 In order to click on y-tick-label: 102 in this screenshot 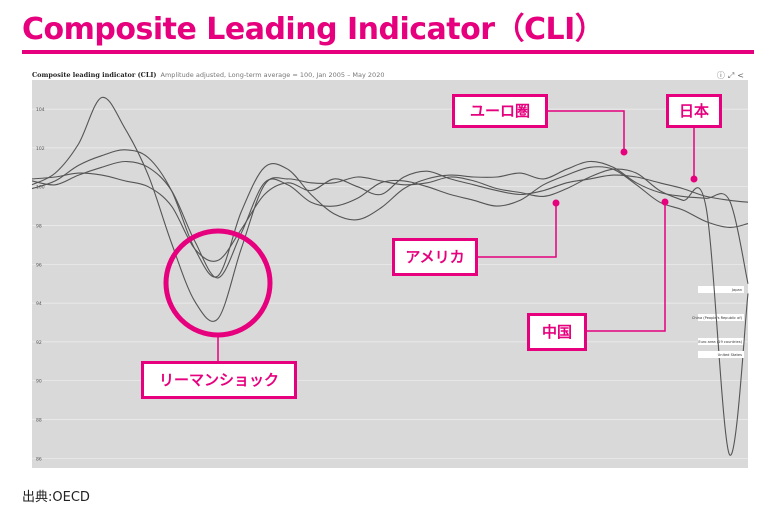, I will do `click(40, 149)`.